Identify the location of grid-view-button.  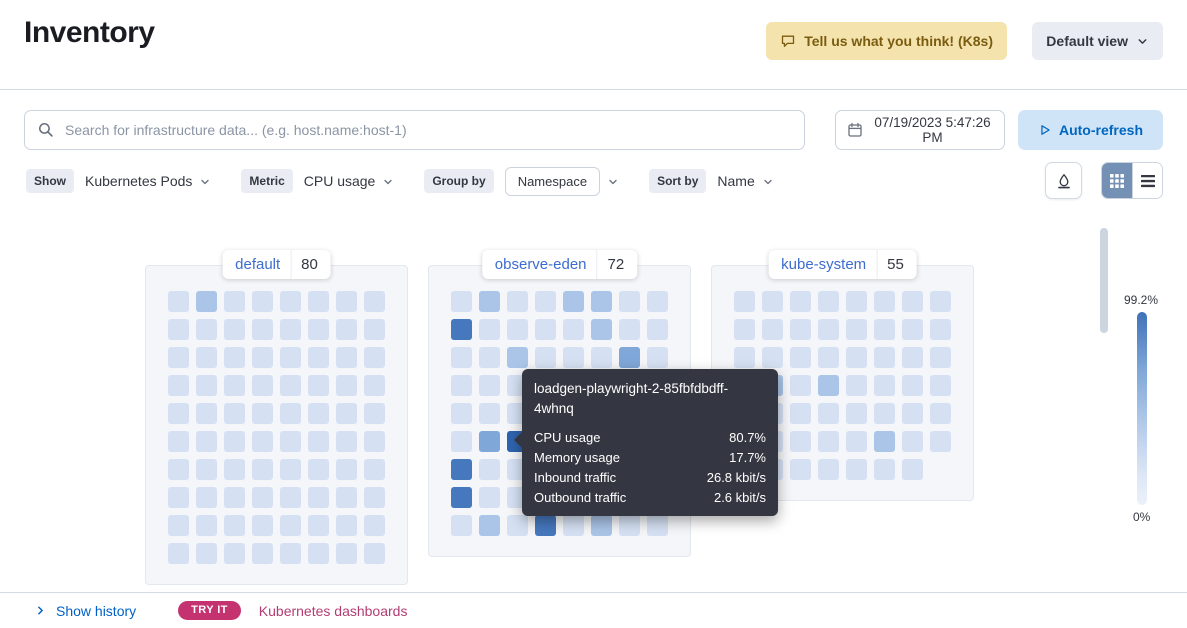
(1117, 180).